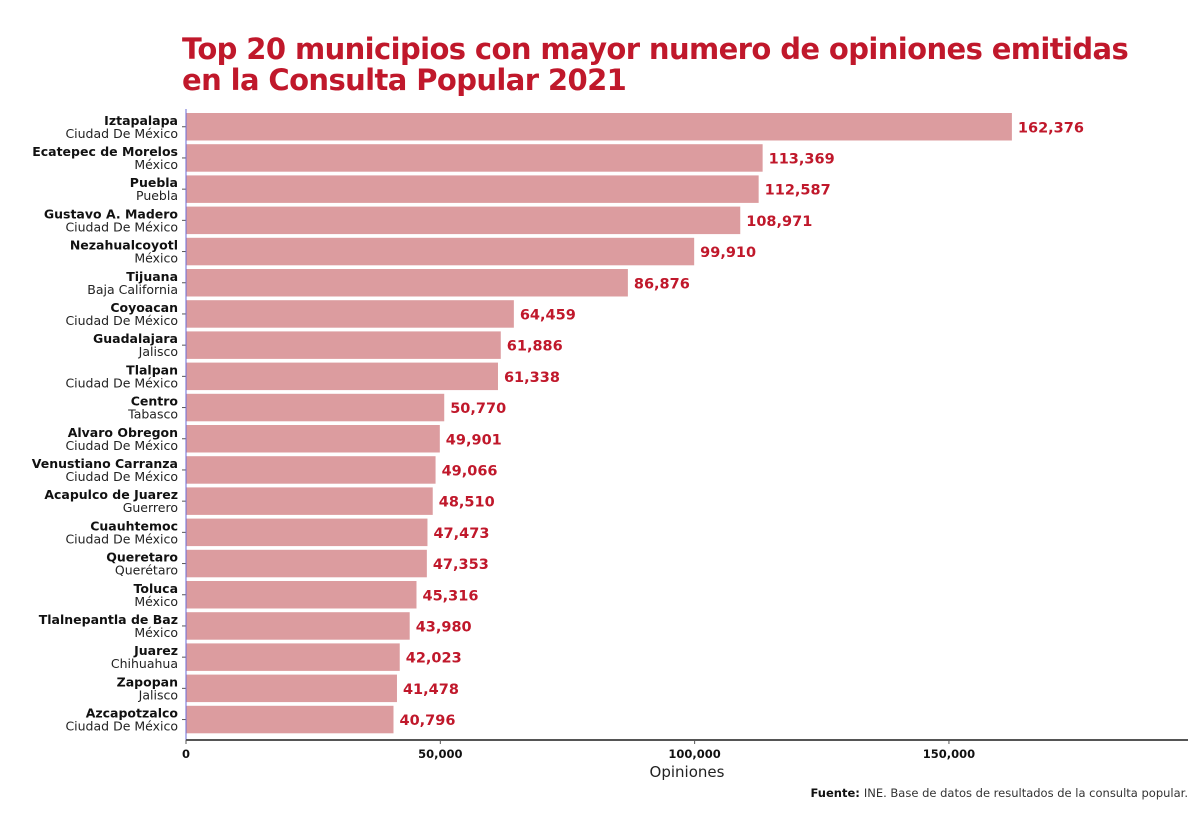  Describe the element at coordinates (111, 213) in the screenshot. I see `category-label-municipio: Gustavo A. Madero` at that location.